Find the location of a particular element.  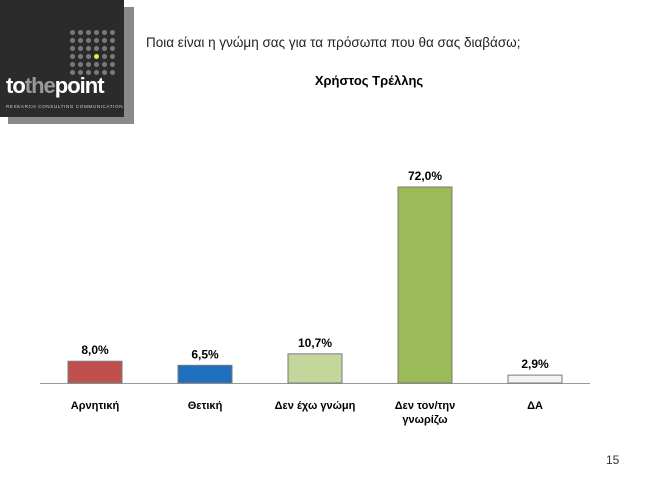

category-label: Αρνητική is located at coordinates (95, 406).